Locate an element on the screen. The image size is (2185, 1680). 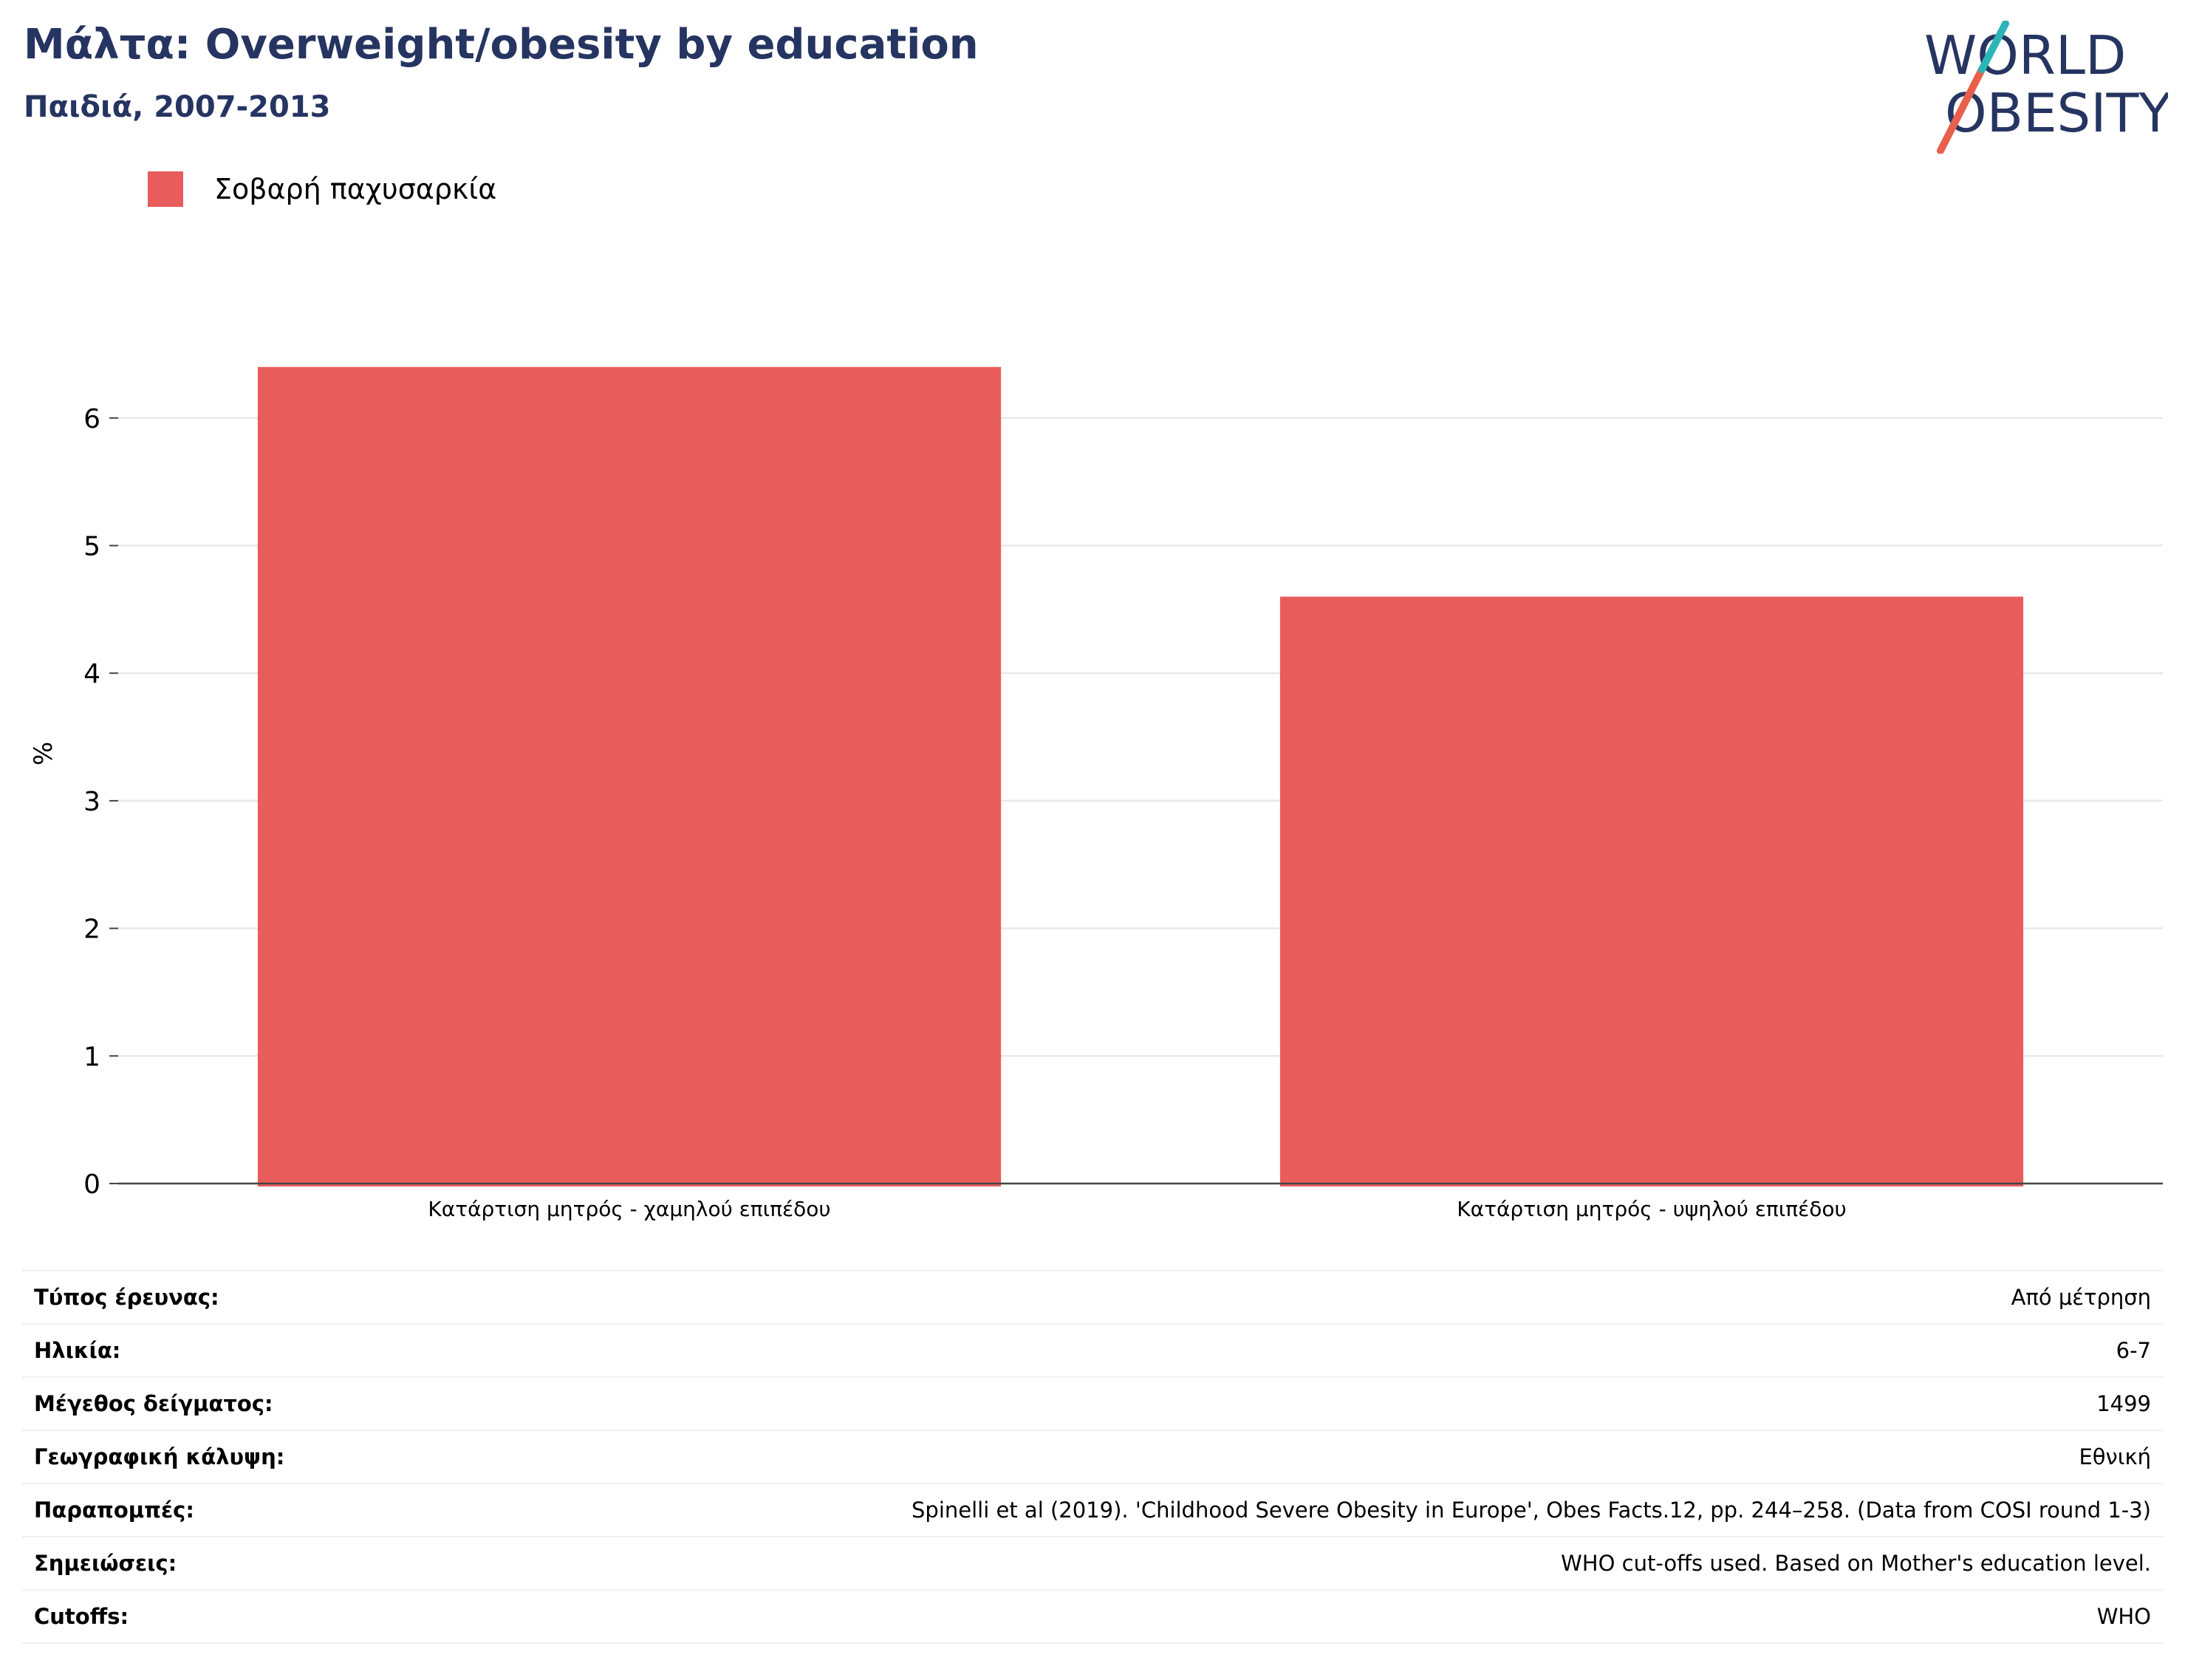
y-tick-label: 4 is located at coordinates (91, 674).